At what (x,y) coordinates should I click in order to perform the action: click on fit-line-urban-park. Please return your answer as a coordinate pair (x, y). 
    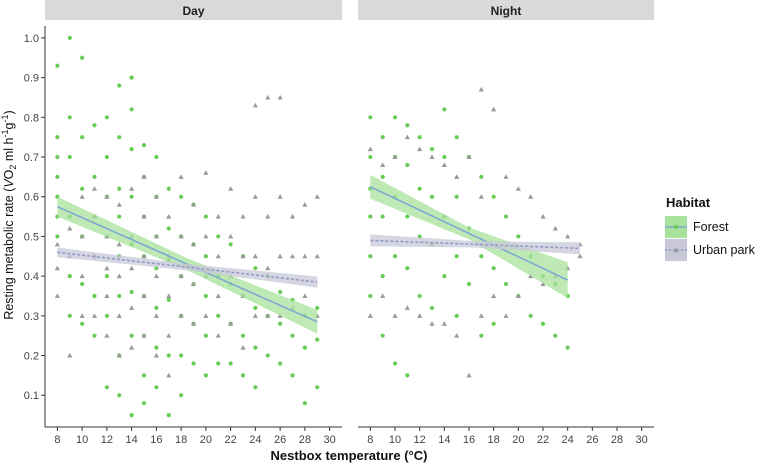
    Looking at the image, I should click on (187, 267).